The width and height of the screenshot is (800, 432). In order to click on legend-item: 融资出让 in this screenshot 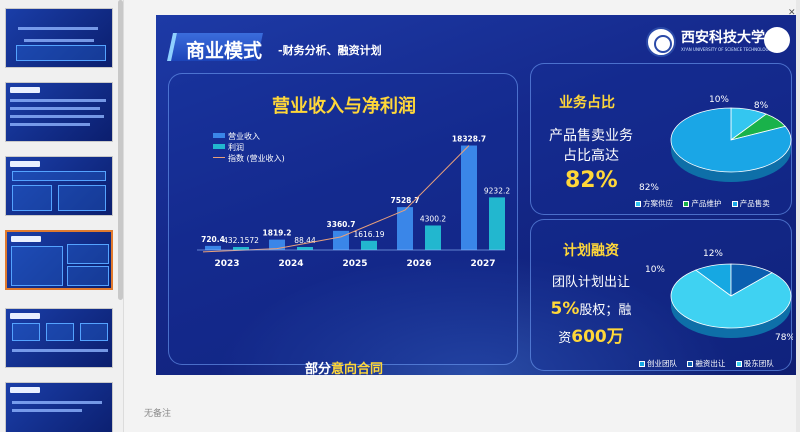, I will do `click(708, 363)`.